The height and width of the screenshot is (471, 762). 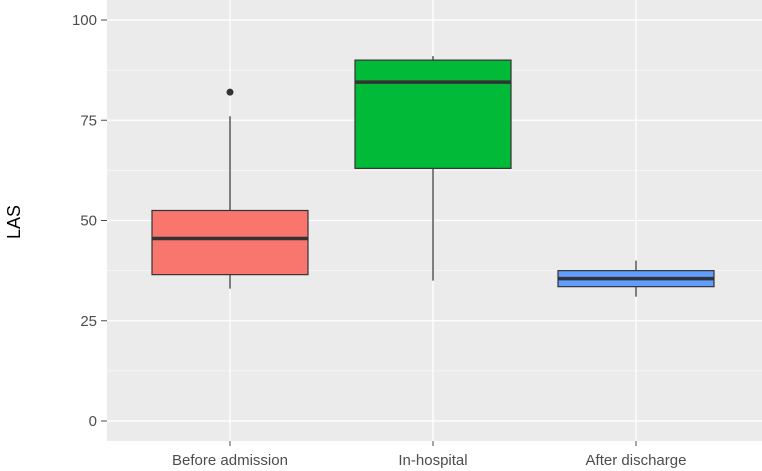 What do you see at coordinates (230, 188) in the screenshot?
I see `box-before-admission` at bounding box center [230, 188].